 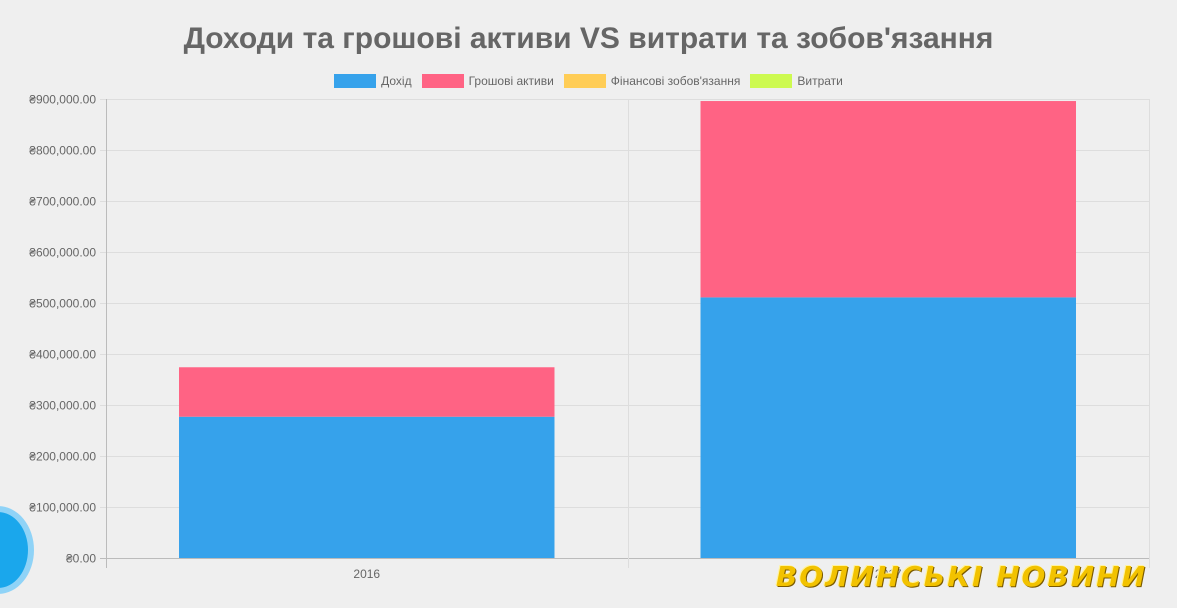 I want to click on y-tick-label: ₴0.00, so click(x=81, y=559).